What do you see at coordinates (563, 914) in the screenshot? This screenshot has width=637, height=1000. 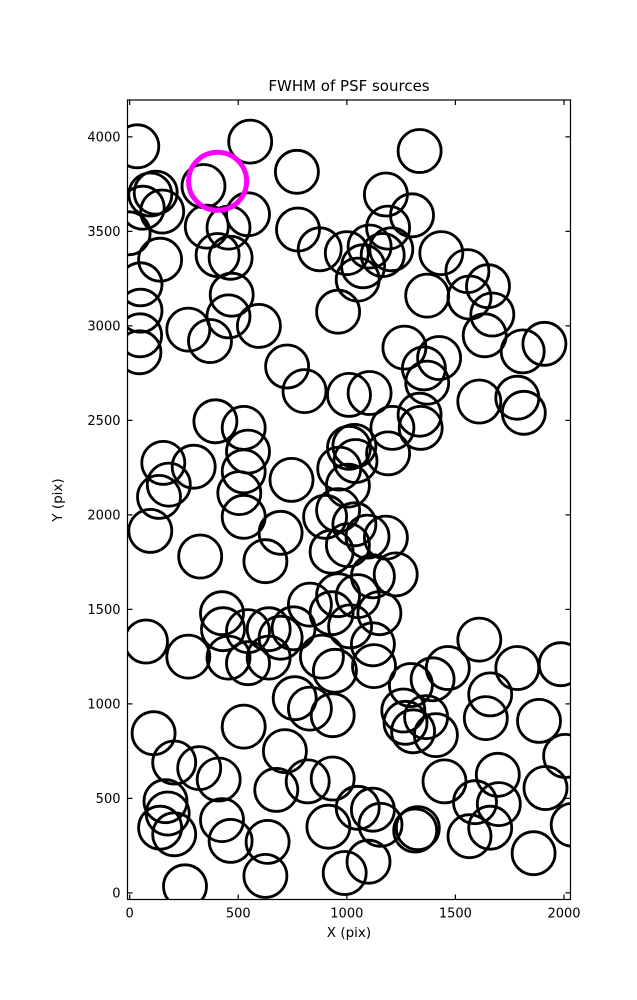 I see `x-tick-label: 2000` at bounding box center [563, 914].